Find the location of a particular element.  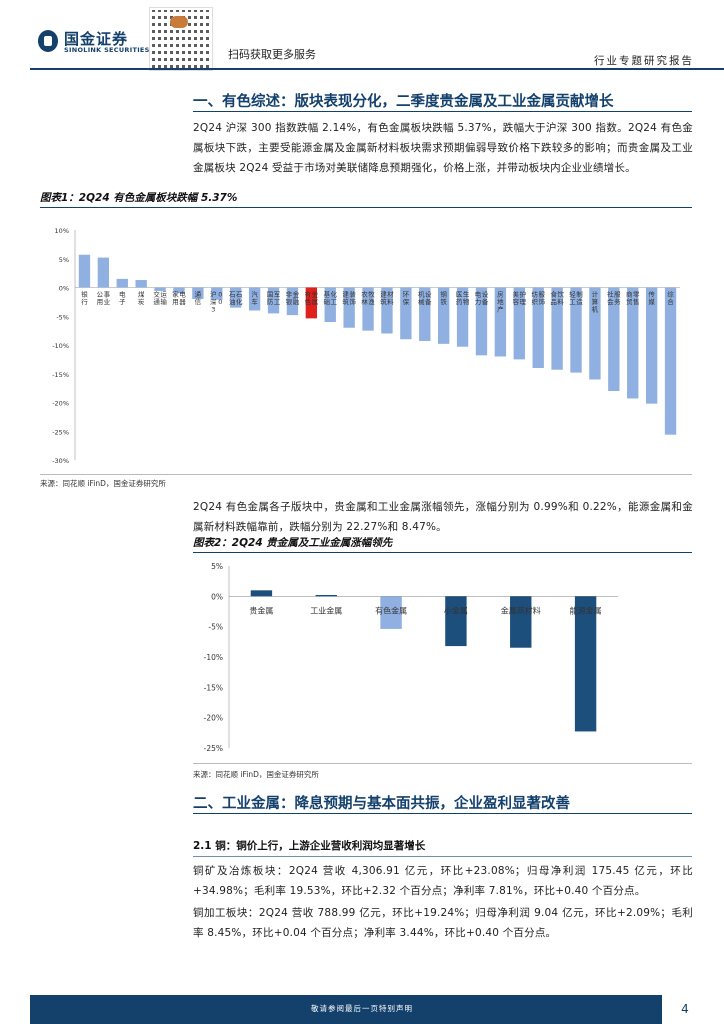

category-label: 基础化工 is located at coordinates (330, 298).